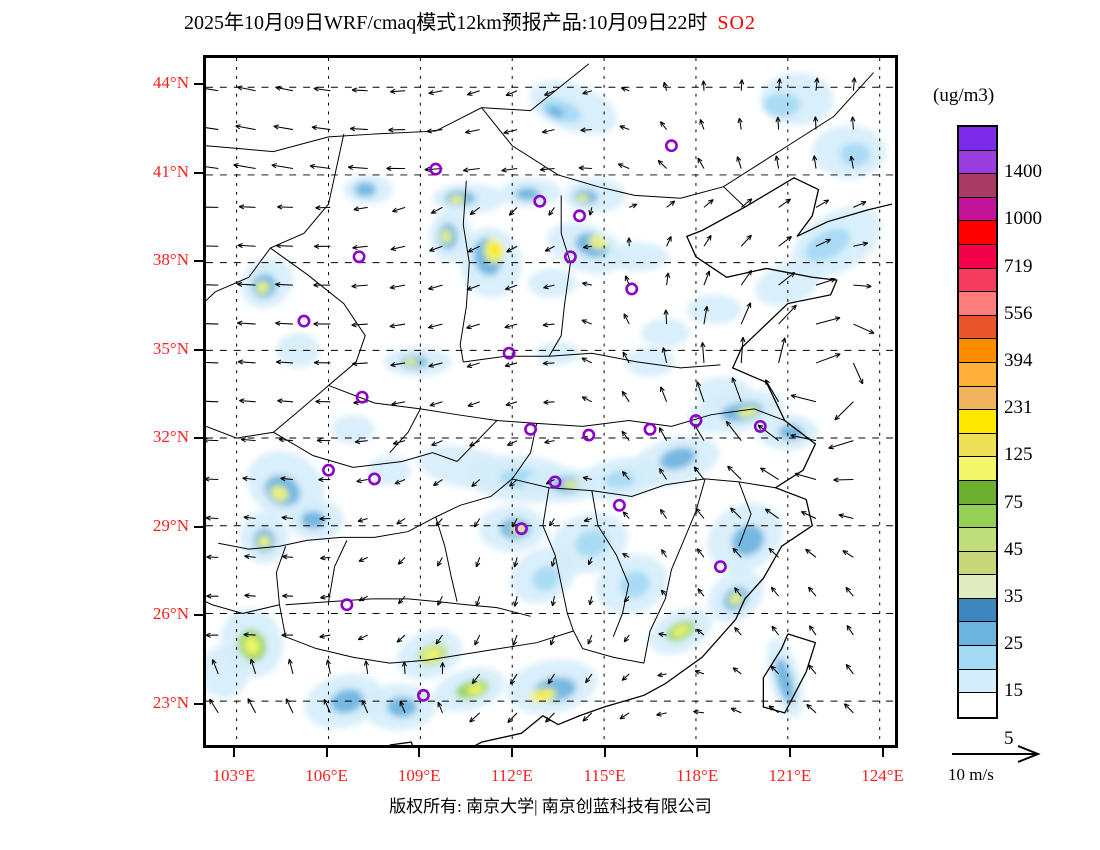 This screenshot has width=1100, height=850. Describe the element at coordinates (170, 171) in the screenshot. I see `lat-tick-label-41: 41°N` at that location.